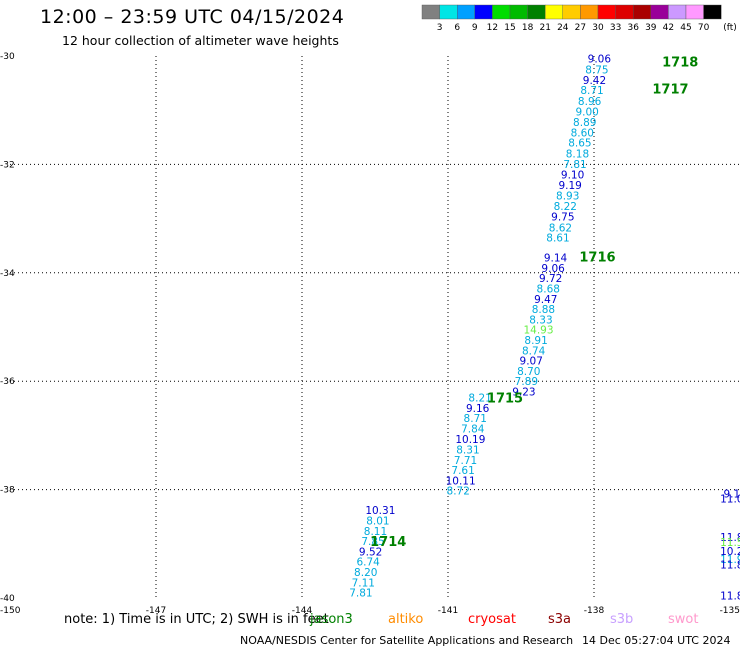  Describe the element at coordinates (704, 28) in the screenshot. I see `colorbar-label: 70` at that location.